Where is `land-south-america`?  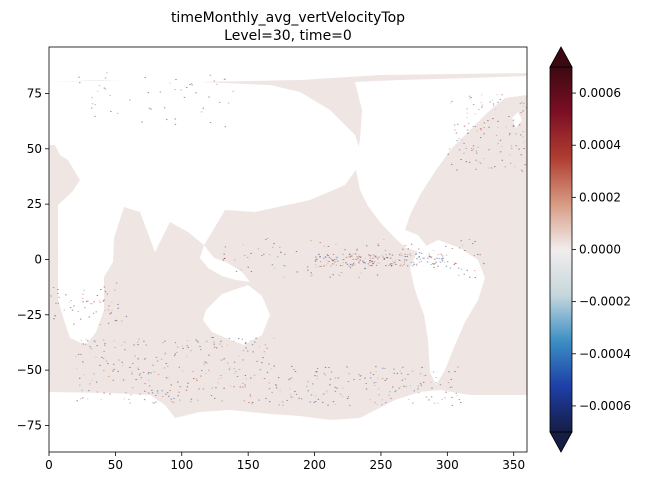 land-south-america is located at coordinates (447, 312).